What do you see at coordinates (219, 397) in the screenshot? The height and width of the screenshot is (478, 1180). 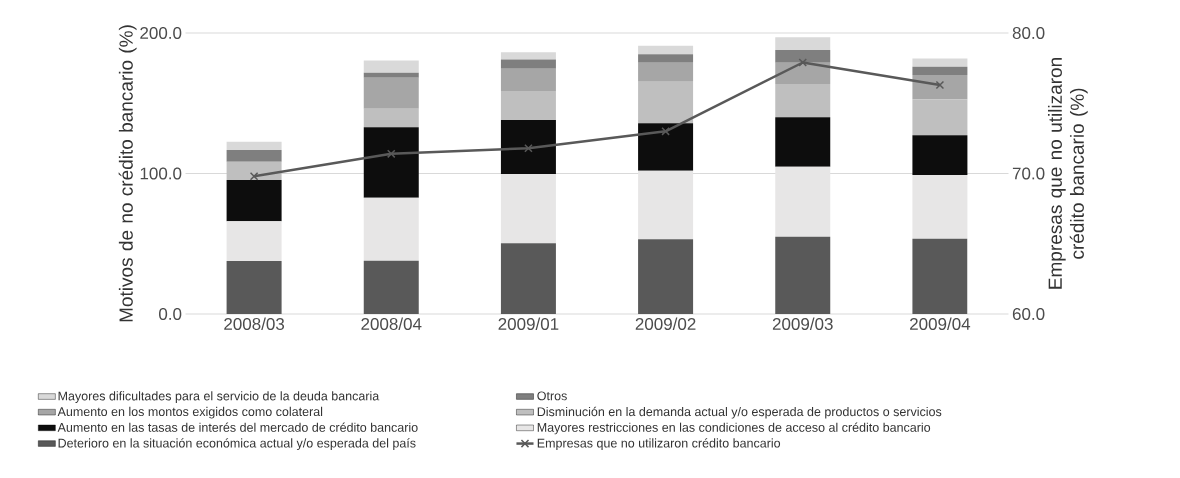 I see `legend-label: Mayores dificultades para el servicio de la deuda bancaria` at bounding box center [219, 397].